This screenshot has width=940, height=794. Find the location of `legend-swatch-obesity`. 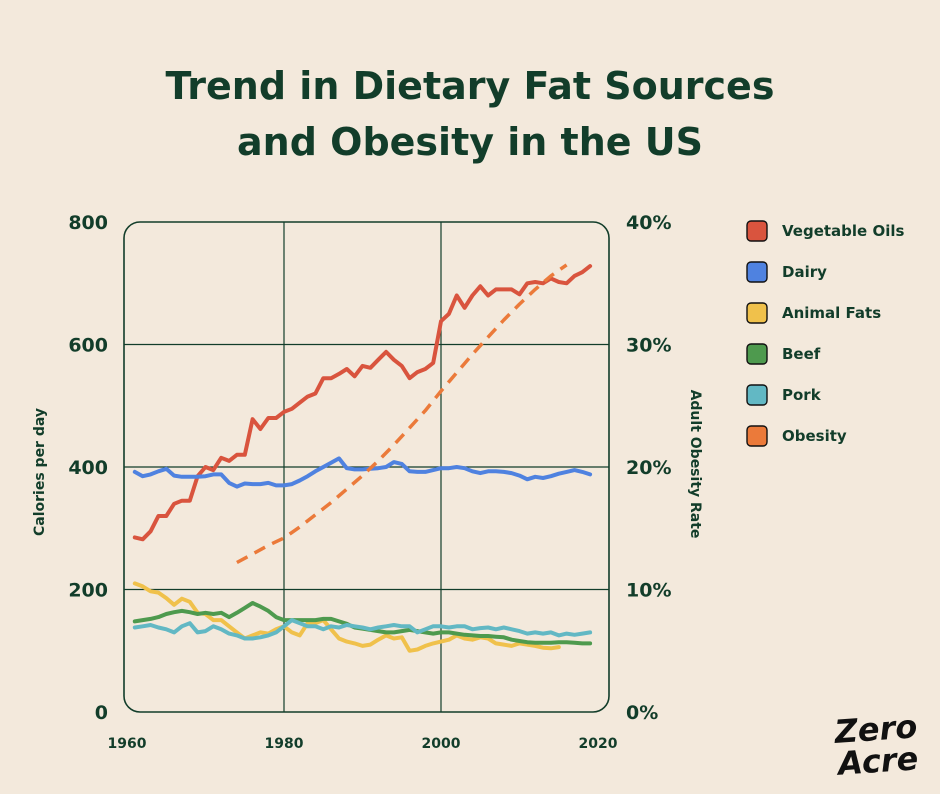

legend-swatch-obesity is located at coordinates (757, 436).